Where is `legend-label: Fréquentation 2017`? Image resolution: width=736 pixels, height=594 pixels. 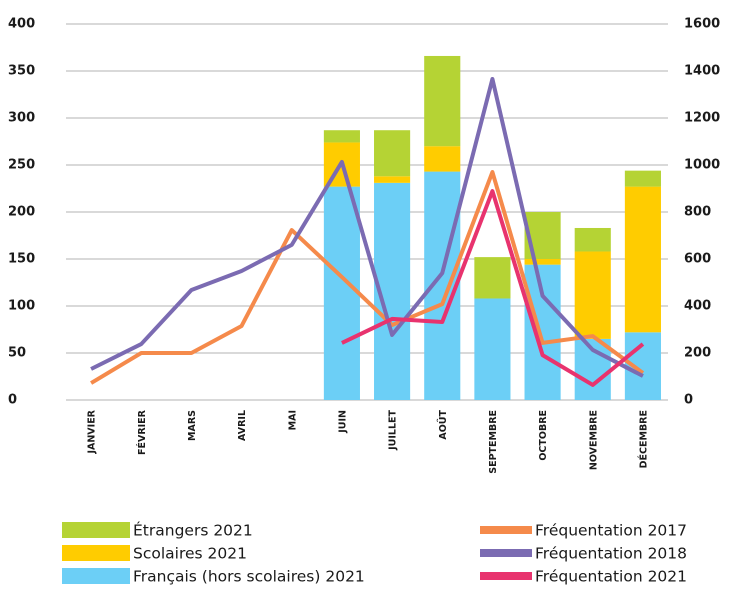
legend-label: Fréquentation 2017 is located at coordinates (611, 531).